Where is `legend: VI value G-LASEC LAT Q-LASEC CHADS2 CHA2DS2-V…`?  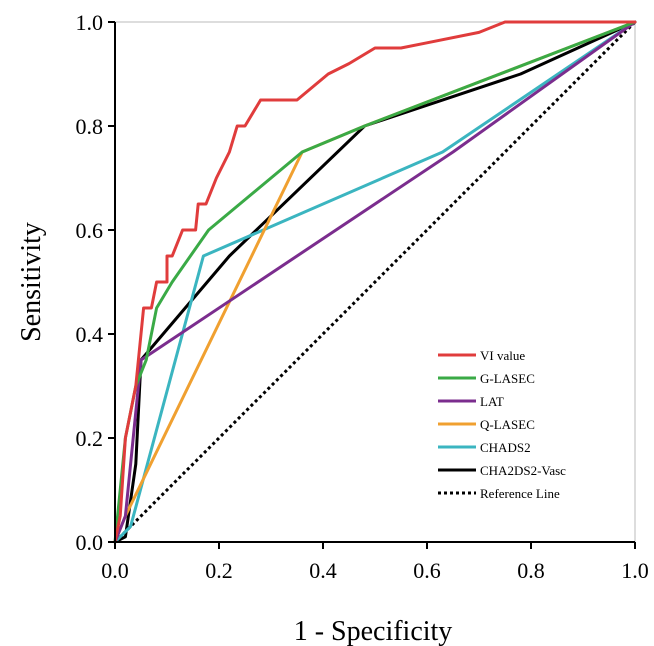 legend: VI value G-LASEC LAT Q-LASEC CHADS2 CHA2DS2-V… is located at coordinates (502, 424).